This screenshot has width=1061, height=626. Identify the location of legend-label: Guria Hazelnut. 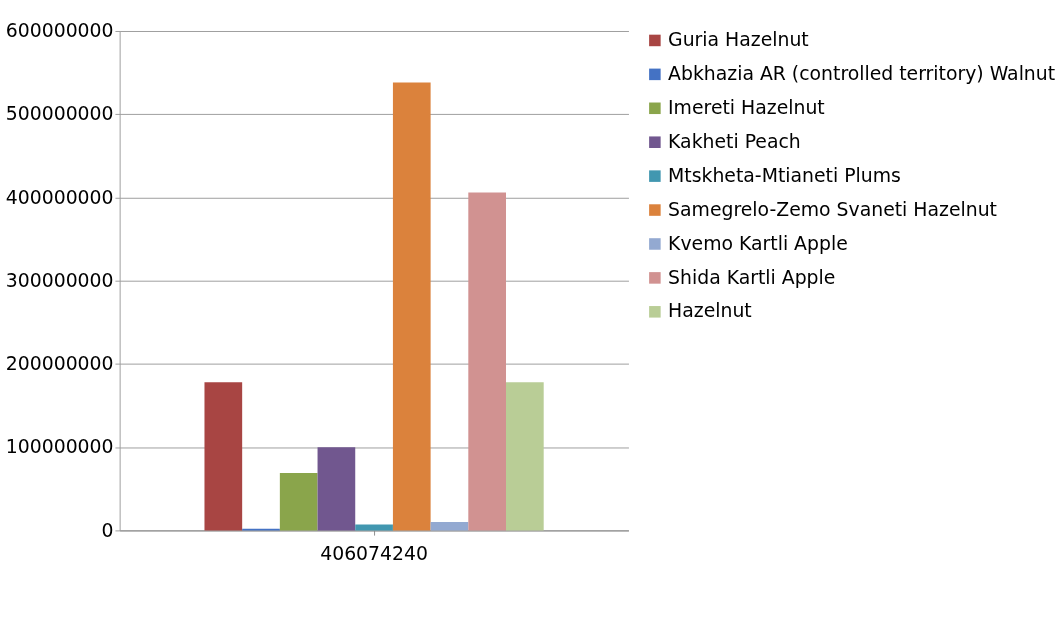
(738, 40).